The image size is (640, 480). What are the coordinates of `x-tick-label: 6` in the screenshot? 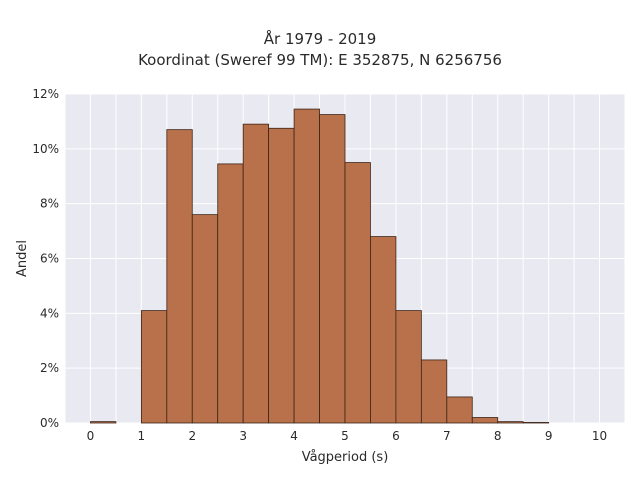 It's located at (396, 436).